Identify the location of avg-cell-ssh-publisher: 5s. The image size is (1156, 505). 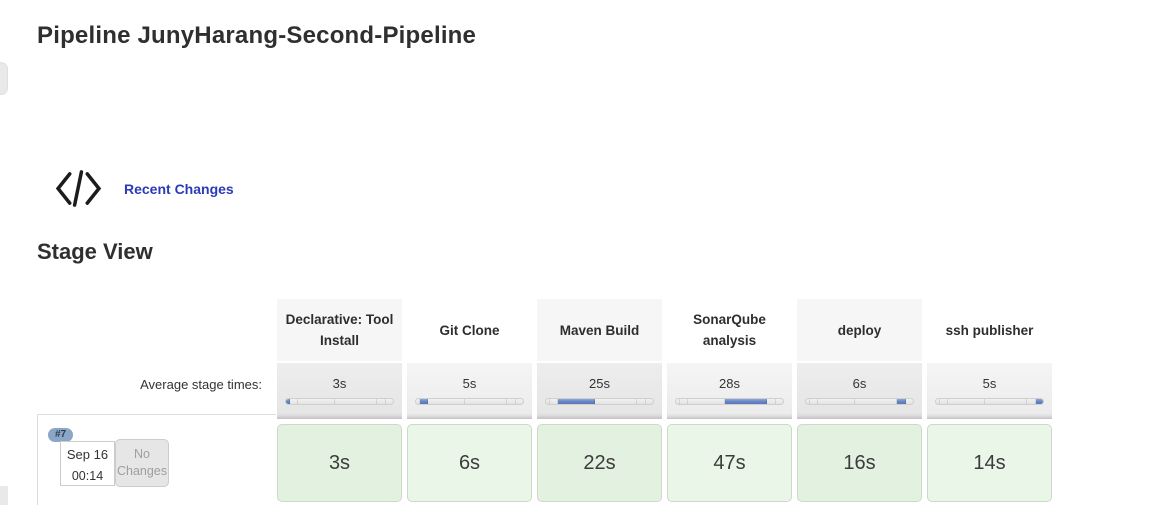
(989, 391).